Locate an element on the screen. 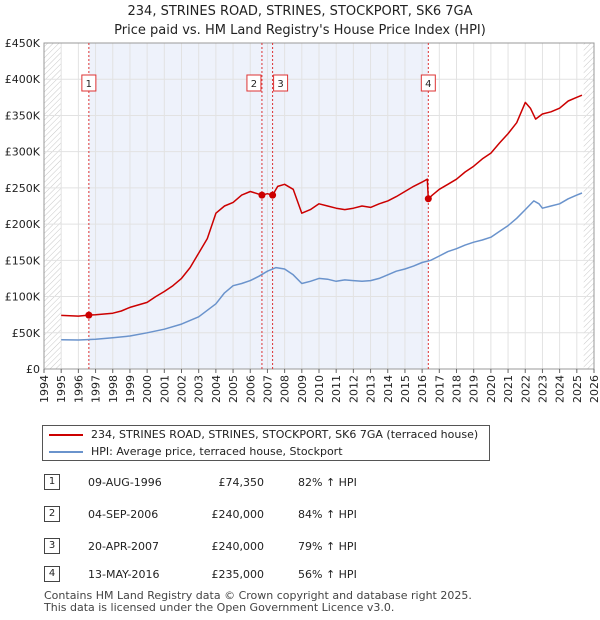  y-tick-label: £100K is located at coordinates (23, 297).